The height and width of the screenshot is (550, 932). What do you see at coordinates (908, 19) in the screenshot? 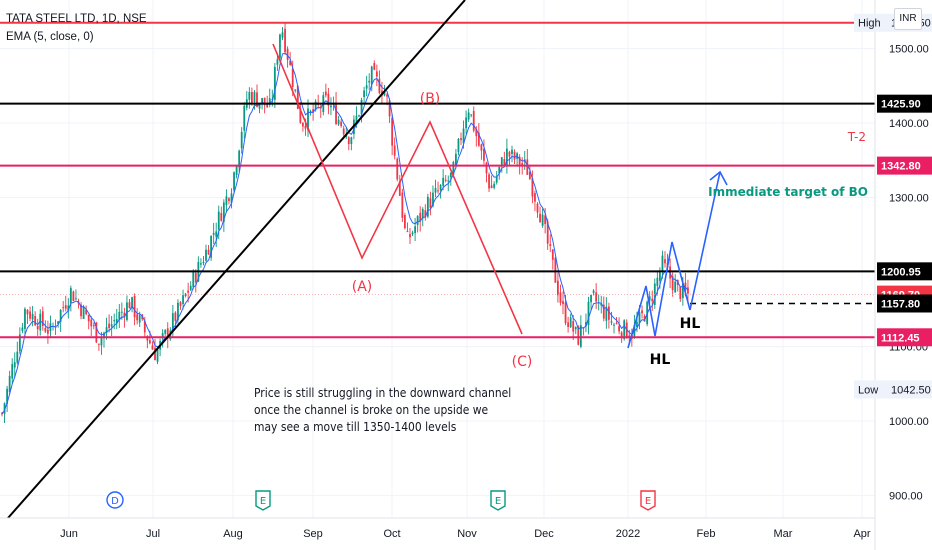
I see `currency-badge: INR` at bounding box center [908, 19].